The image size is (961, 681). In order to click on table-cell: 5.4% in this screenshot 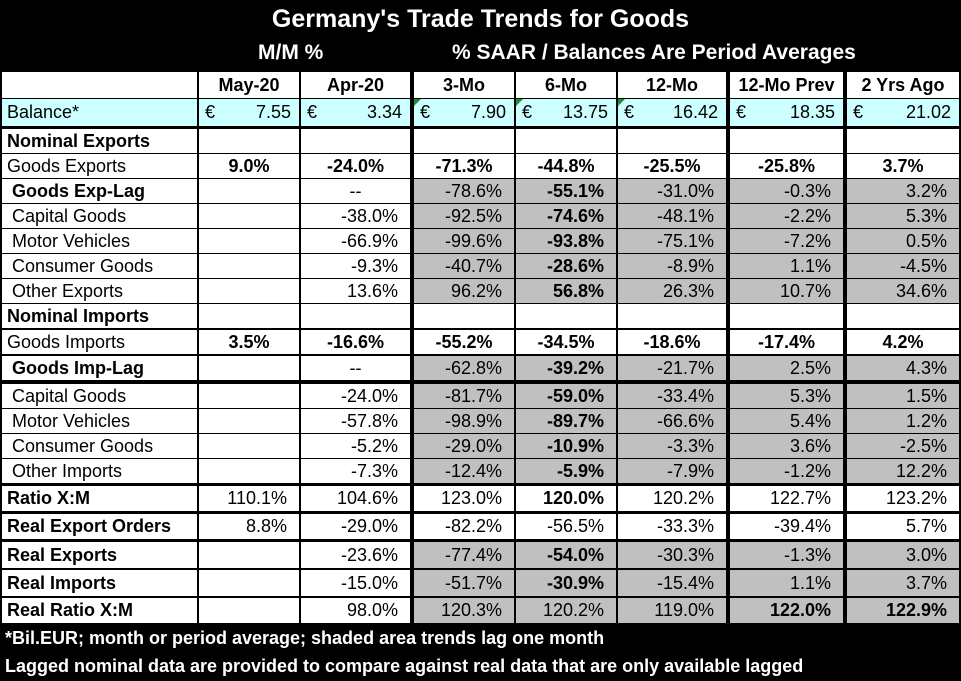, I will do `click(786, 421)`.